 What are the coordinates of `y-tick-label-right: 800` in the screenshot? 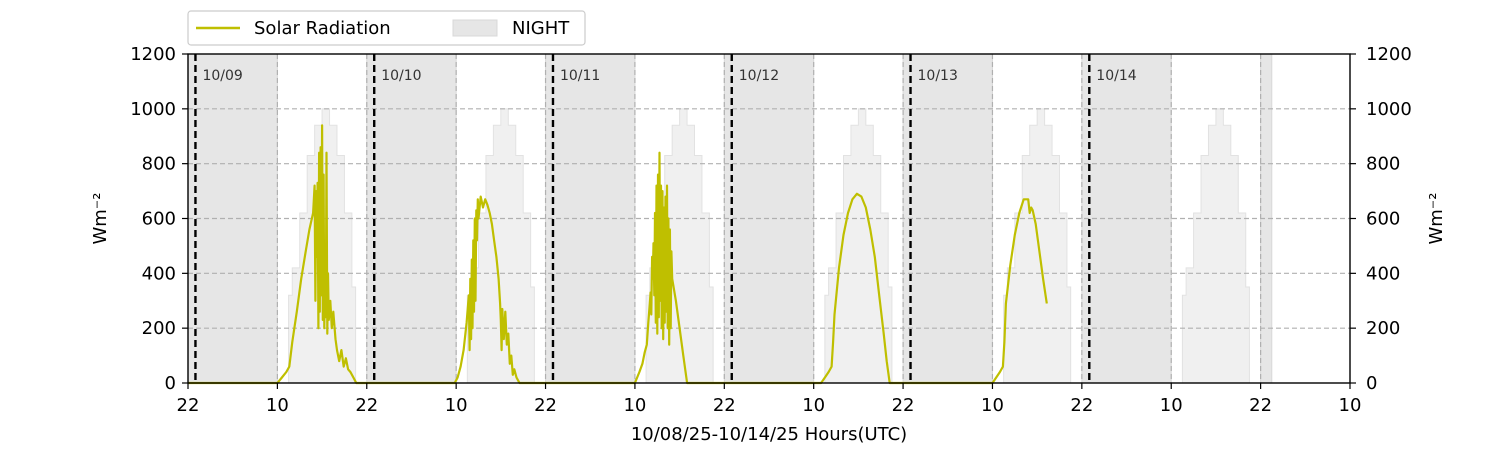 It's located at (1383, 164).